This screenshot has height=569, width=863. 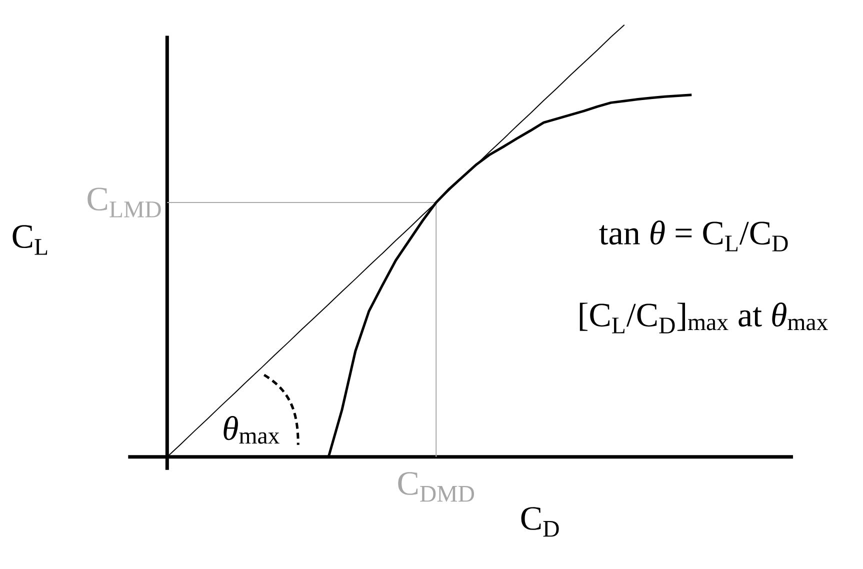 What do you see at coordinates (30, 240) in the screenshot?
I see `y-axis-title: C$_{L}$` at bounding box center [30, 240].